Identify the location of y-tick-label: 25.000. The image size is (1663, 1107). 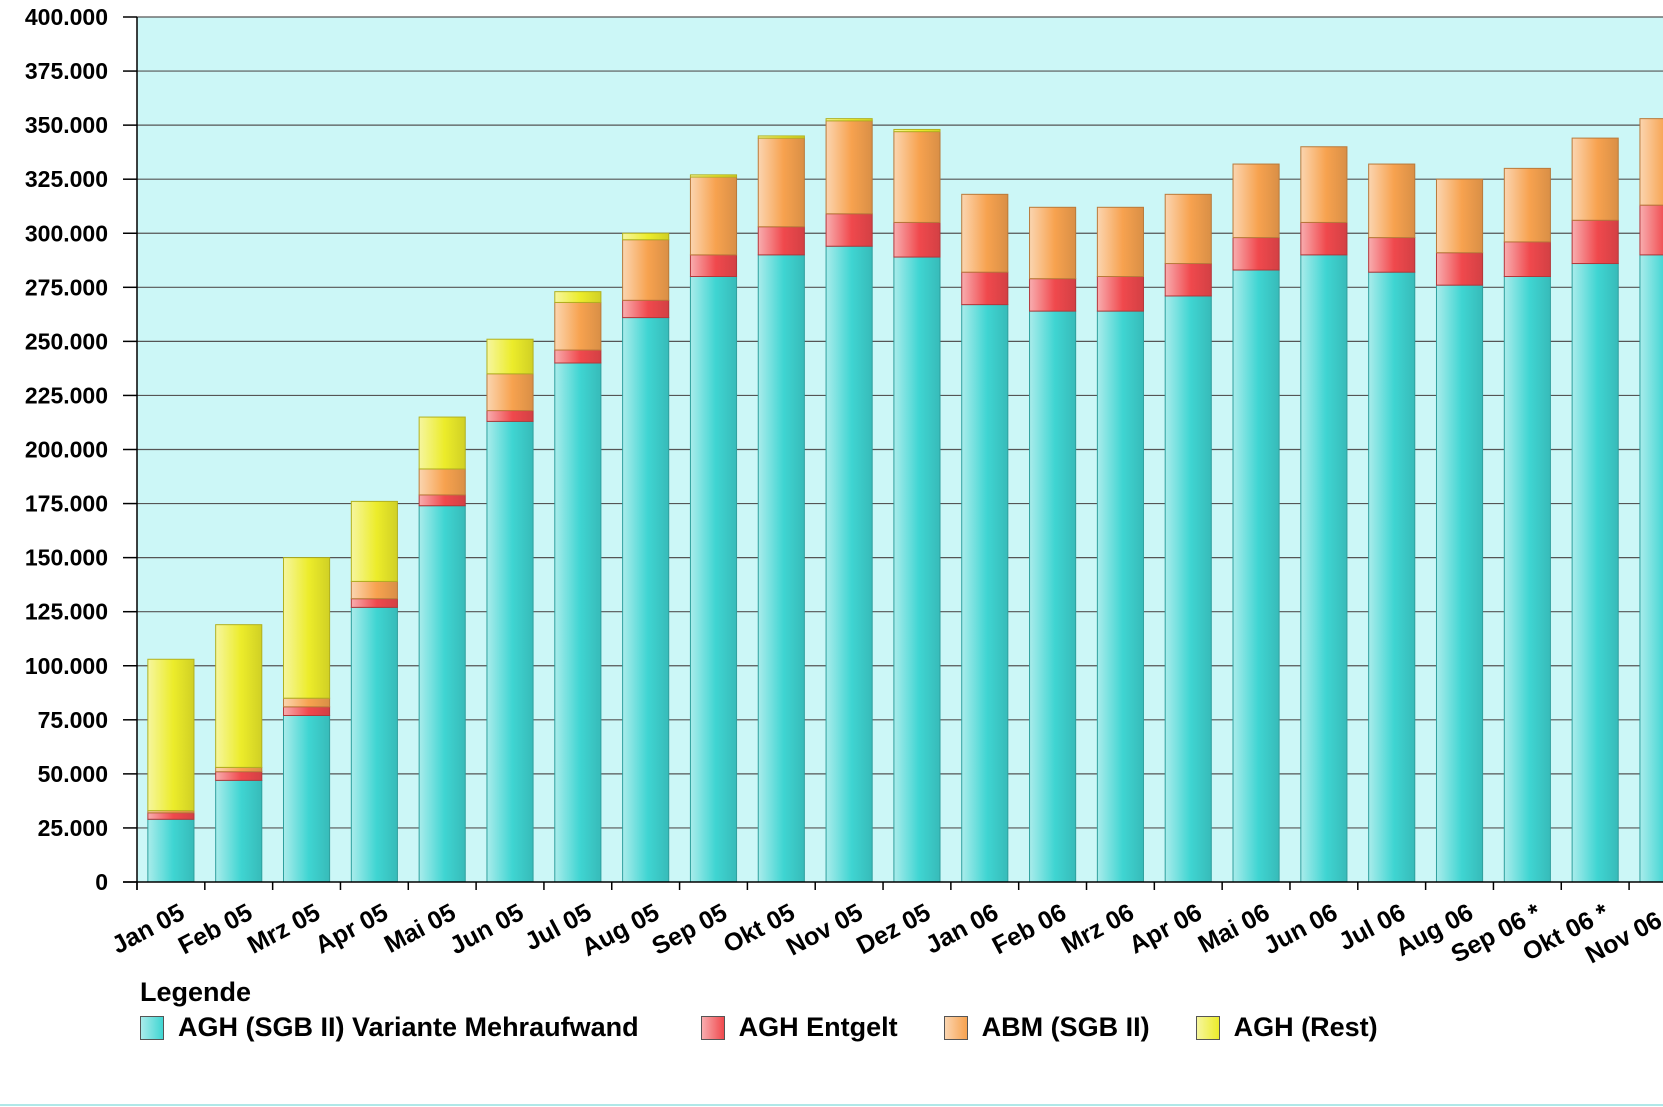
(73, 828).